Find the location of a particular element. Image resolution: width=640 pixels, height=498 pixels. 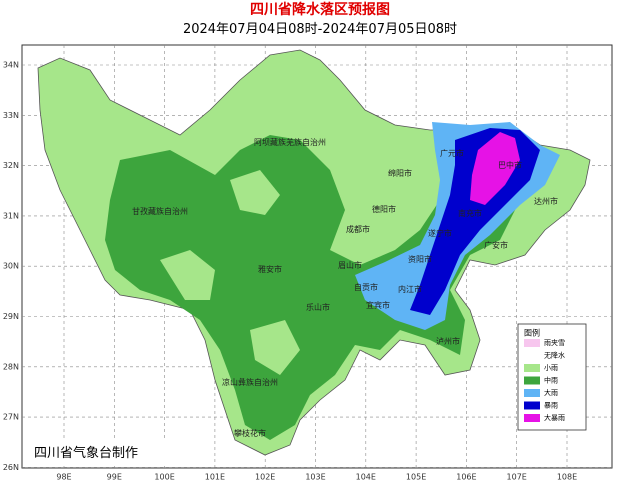

title: 四川省降水落区预报图 is located at coordinates (320, 9).